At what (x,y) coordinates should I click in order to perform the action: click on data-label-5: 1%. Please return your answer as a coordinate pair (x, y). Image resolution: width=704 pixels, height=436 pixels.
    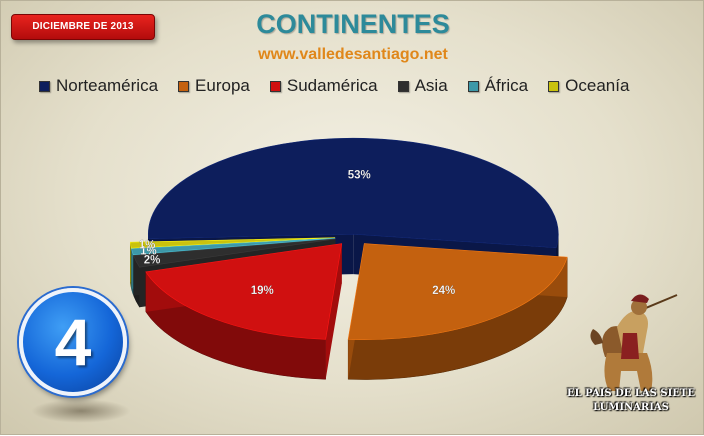
    Looking at the image, I should click on (147, 246).